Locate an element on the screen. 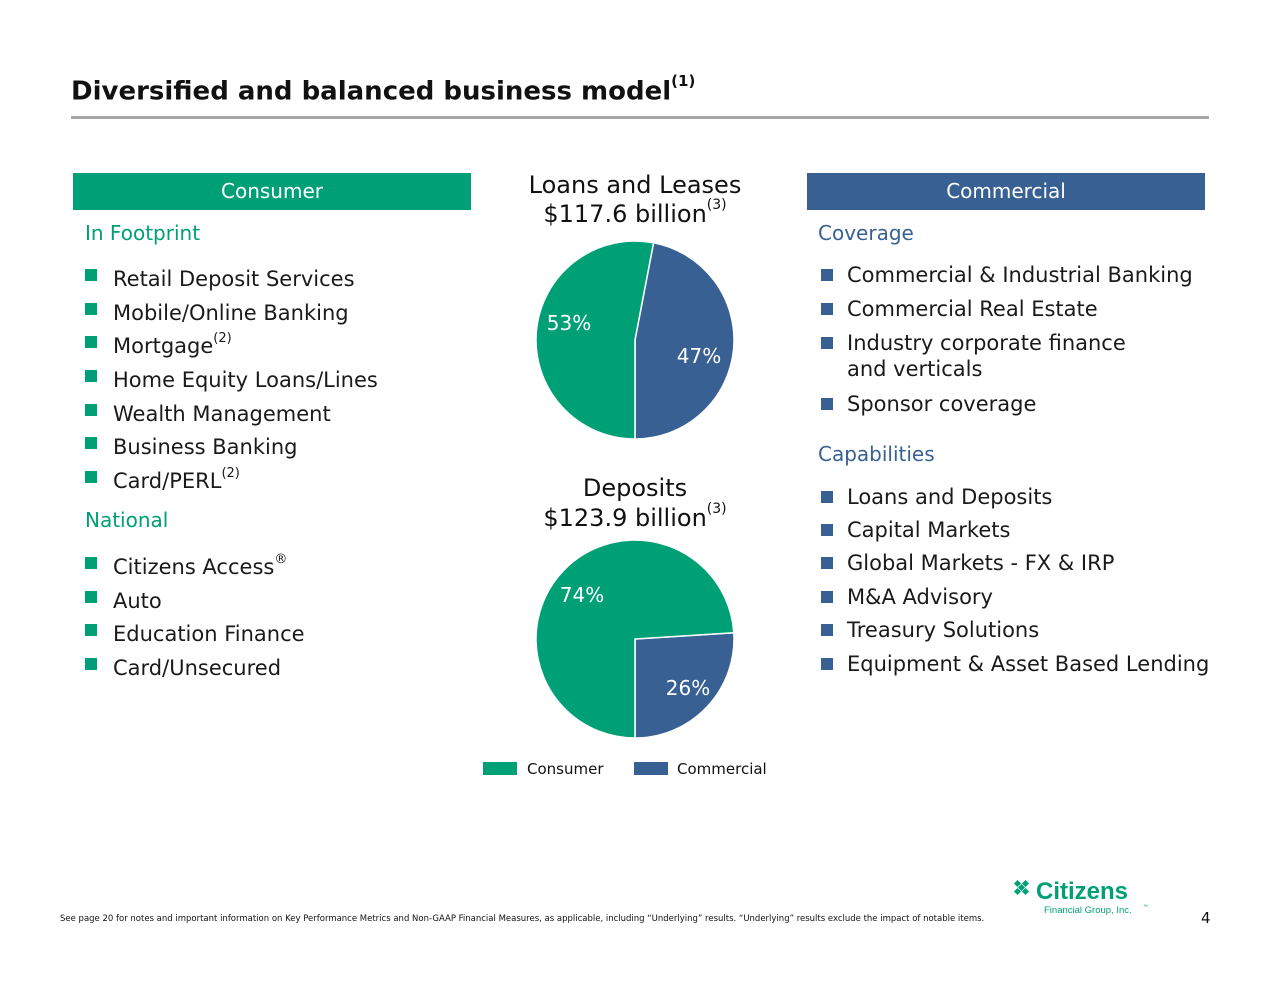 Image resolution: width=1280 pixels, height=989 pixels. national-label: National is located at coordinates (127, 520).